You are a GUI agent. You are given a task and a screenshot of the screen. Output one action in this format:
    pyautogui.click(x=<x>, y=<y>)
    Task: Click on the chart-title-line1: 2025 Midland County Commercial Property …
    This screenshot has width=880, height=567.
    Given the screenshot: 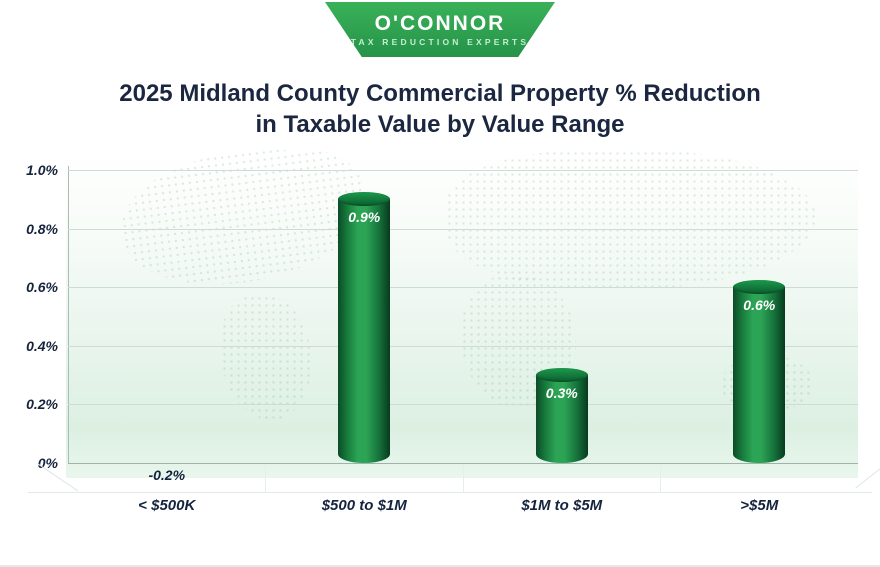 What is the action you would take?
    pyautogui.click(x=440, y=93)
    